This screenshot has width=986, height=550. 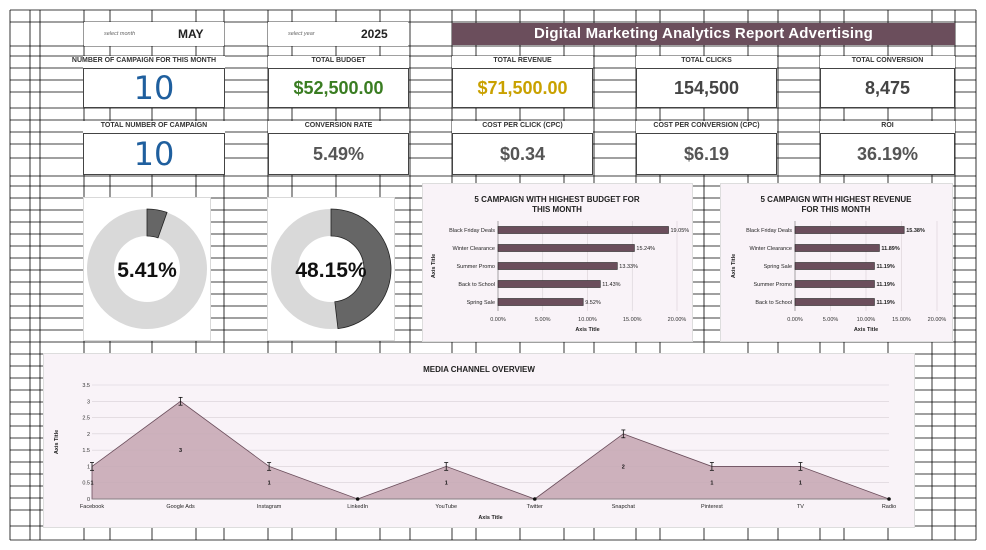 What do you see at coordinates (887, 60) in the screenshot?
I see `kpi-label: TOTAL CONVERSION` at bounding box center [887, 60].